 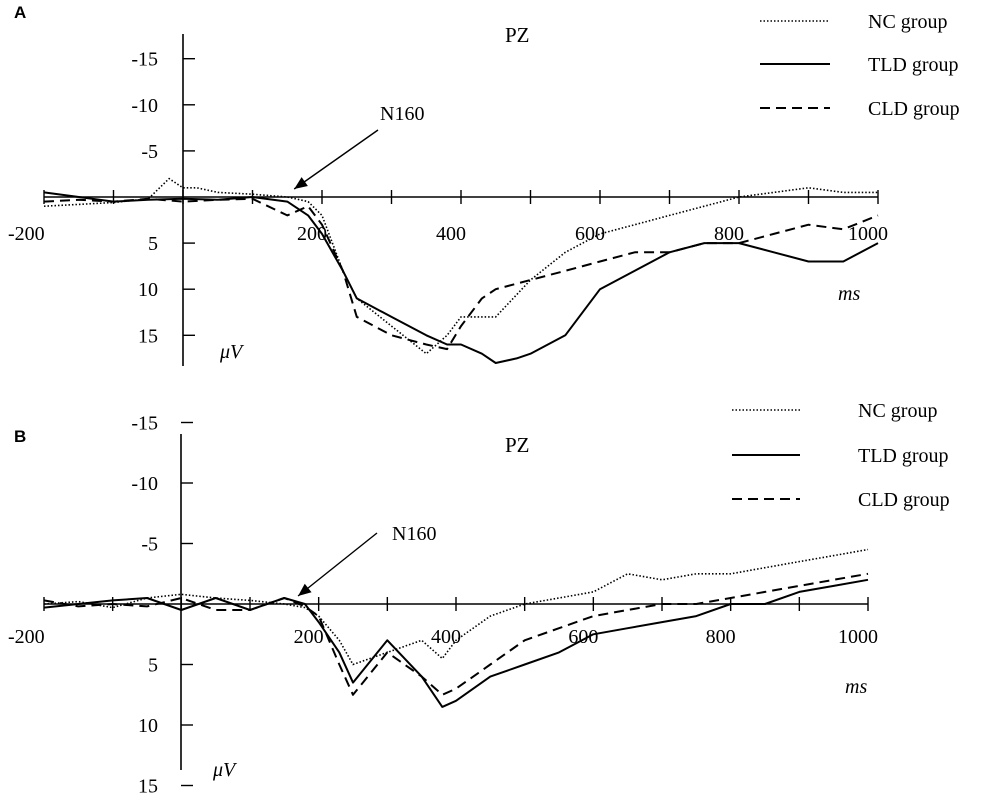 What do you see at coordinates (414, 534) in the screenshot?
I see `panel-b-n160-label: N160` at bounding box center [414, 534].